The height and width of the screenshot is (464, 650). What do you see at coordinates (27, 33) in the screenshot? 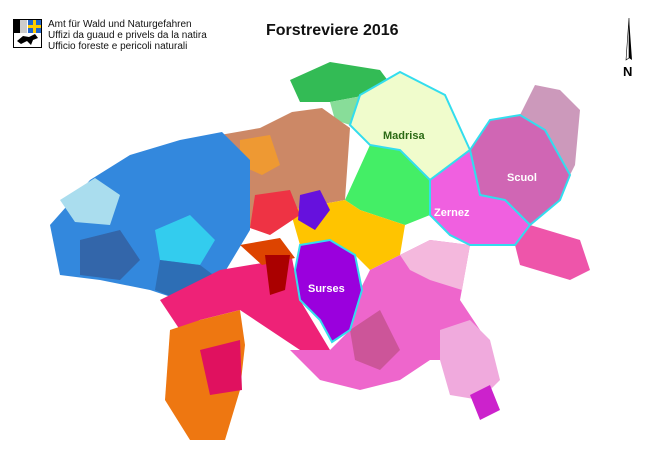
I see `canton-coat-of-arms-logo` at bounding box center [27, 33].